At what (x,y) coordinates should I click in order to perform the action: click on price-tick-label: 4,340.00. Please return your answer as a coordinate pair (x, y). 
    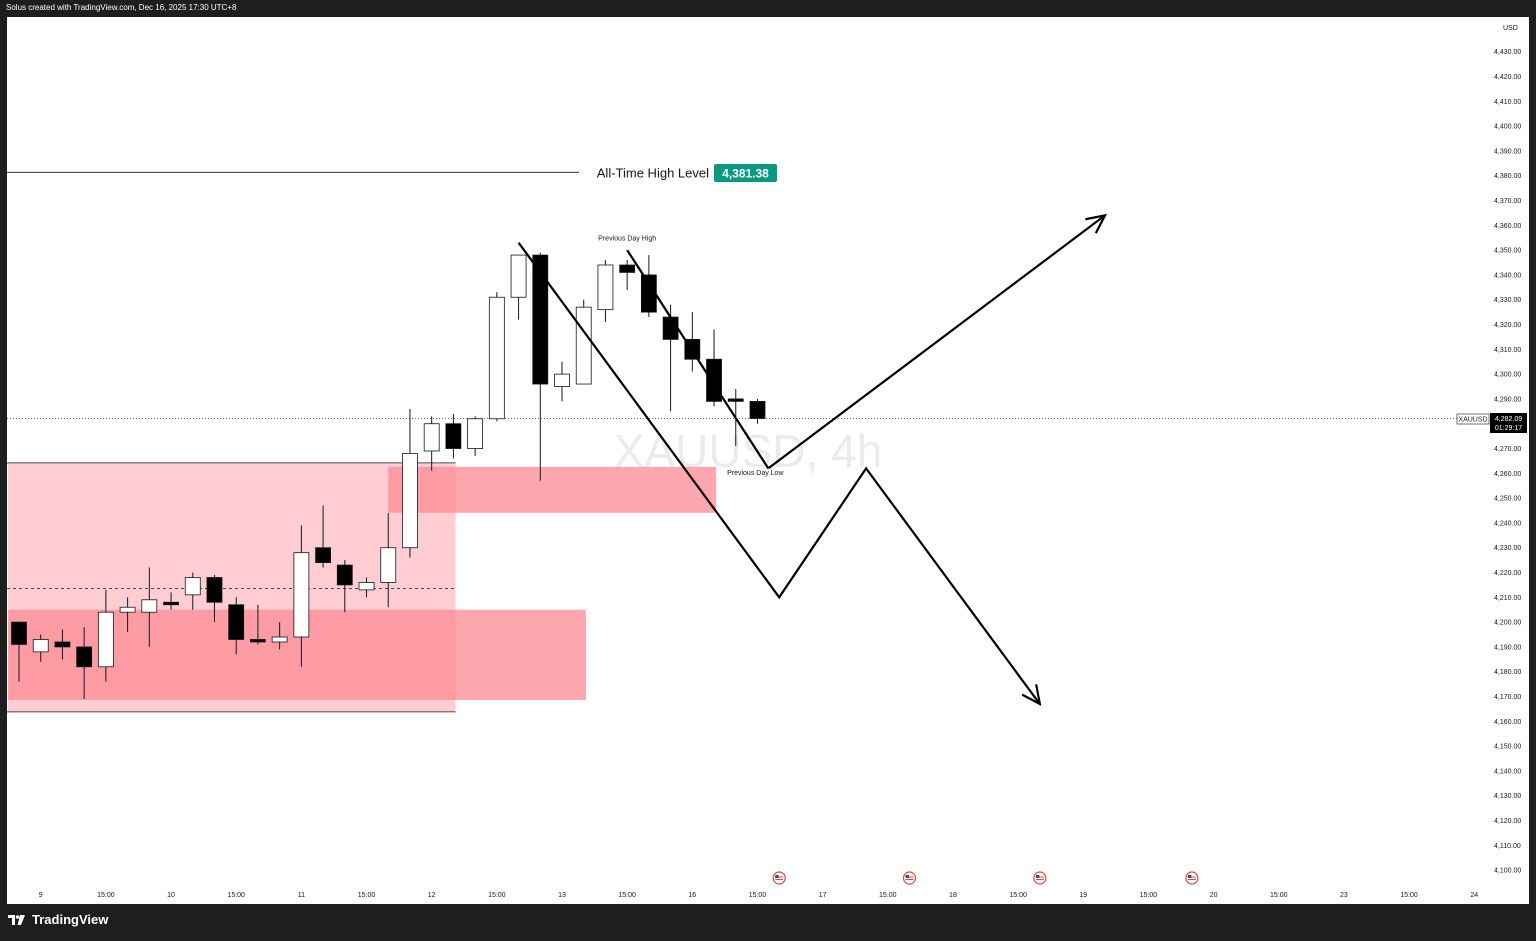
    Looking at the image, I should click on (1507, 275).